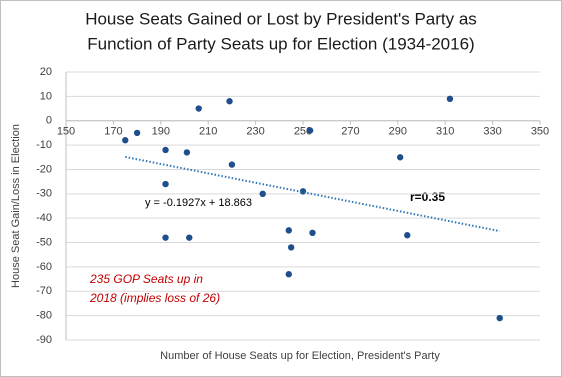 The image size is (562, 377). What do you see at coordinates (113, 132) in the screenshot?
I see `x-tick-label: 170` at bounding box center [113, 132].